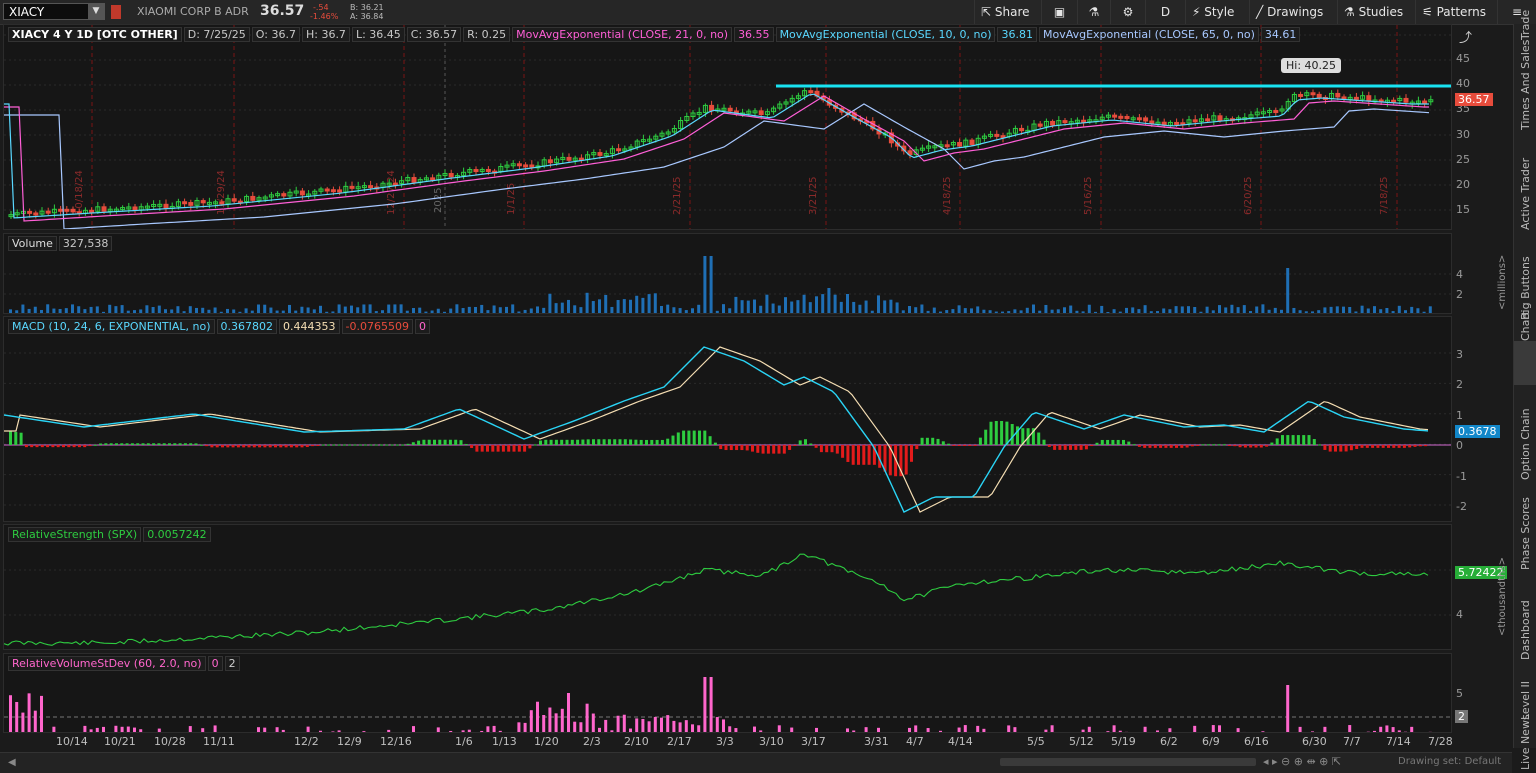 This screenshot has height=773, width=1536. Describe the element at coordinates (12, 762) in the screenshot. I see `scroll-left-icon: ◀` at that location.